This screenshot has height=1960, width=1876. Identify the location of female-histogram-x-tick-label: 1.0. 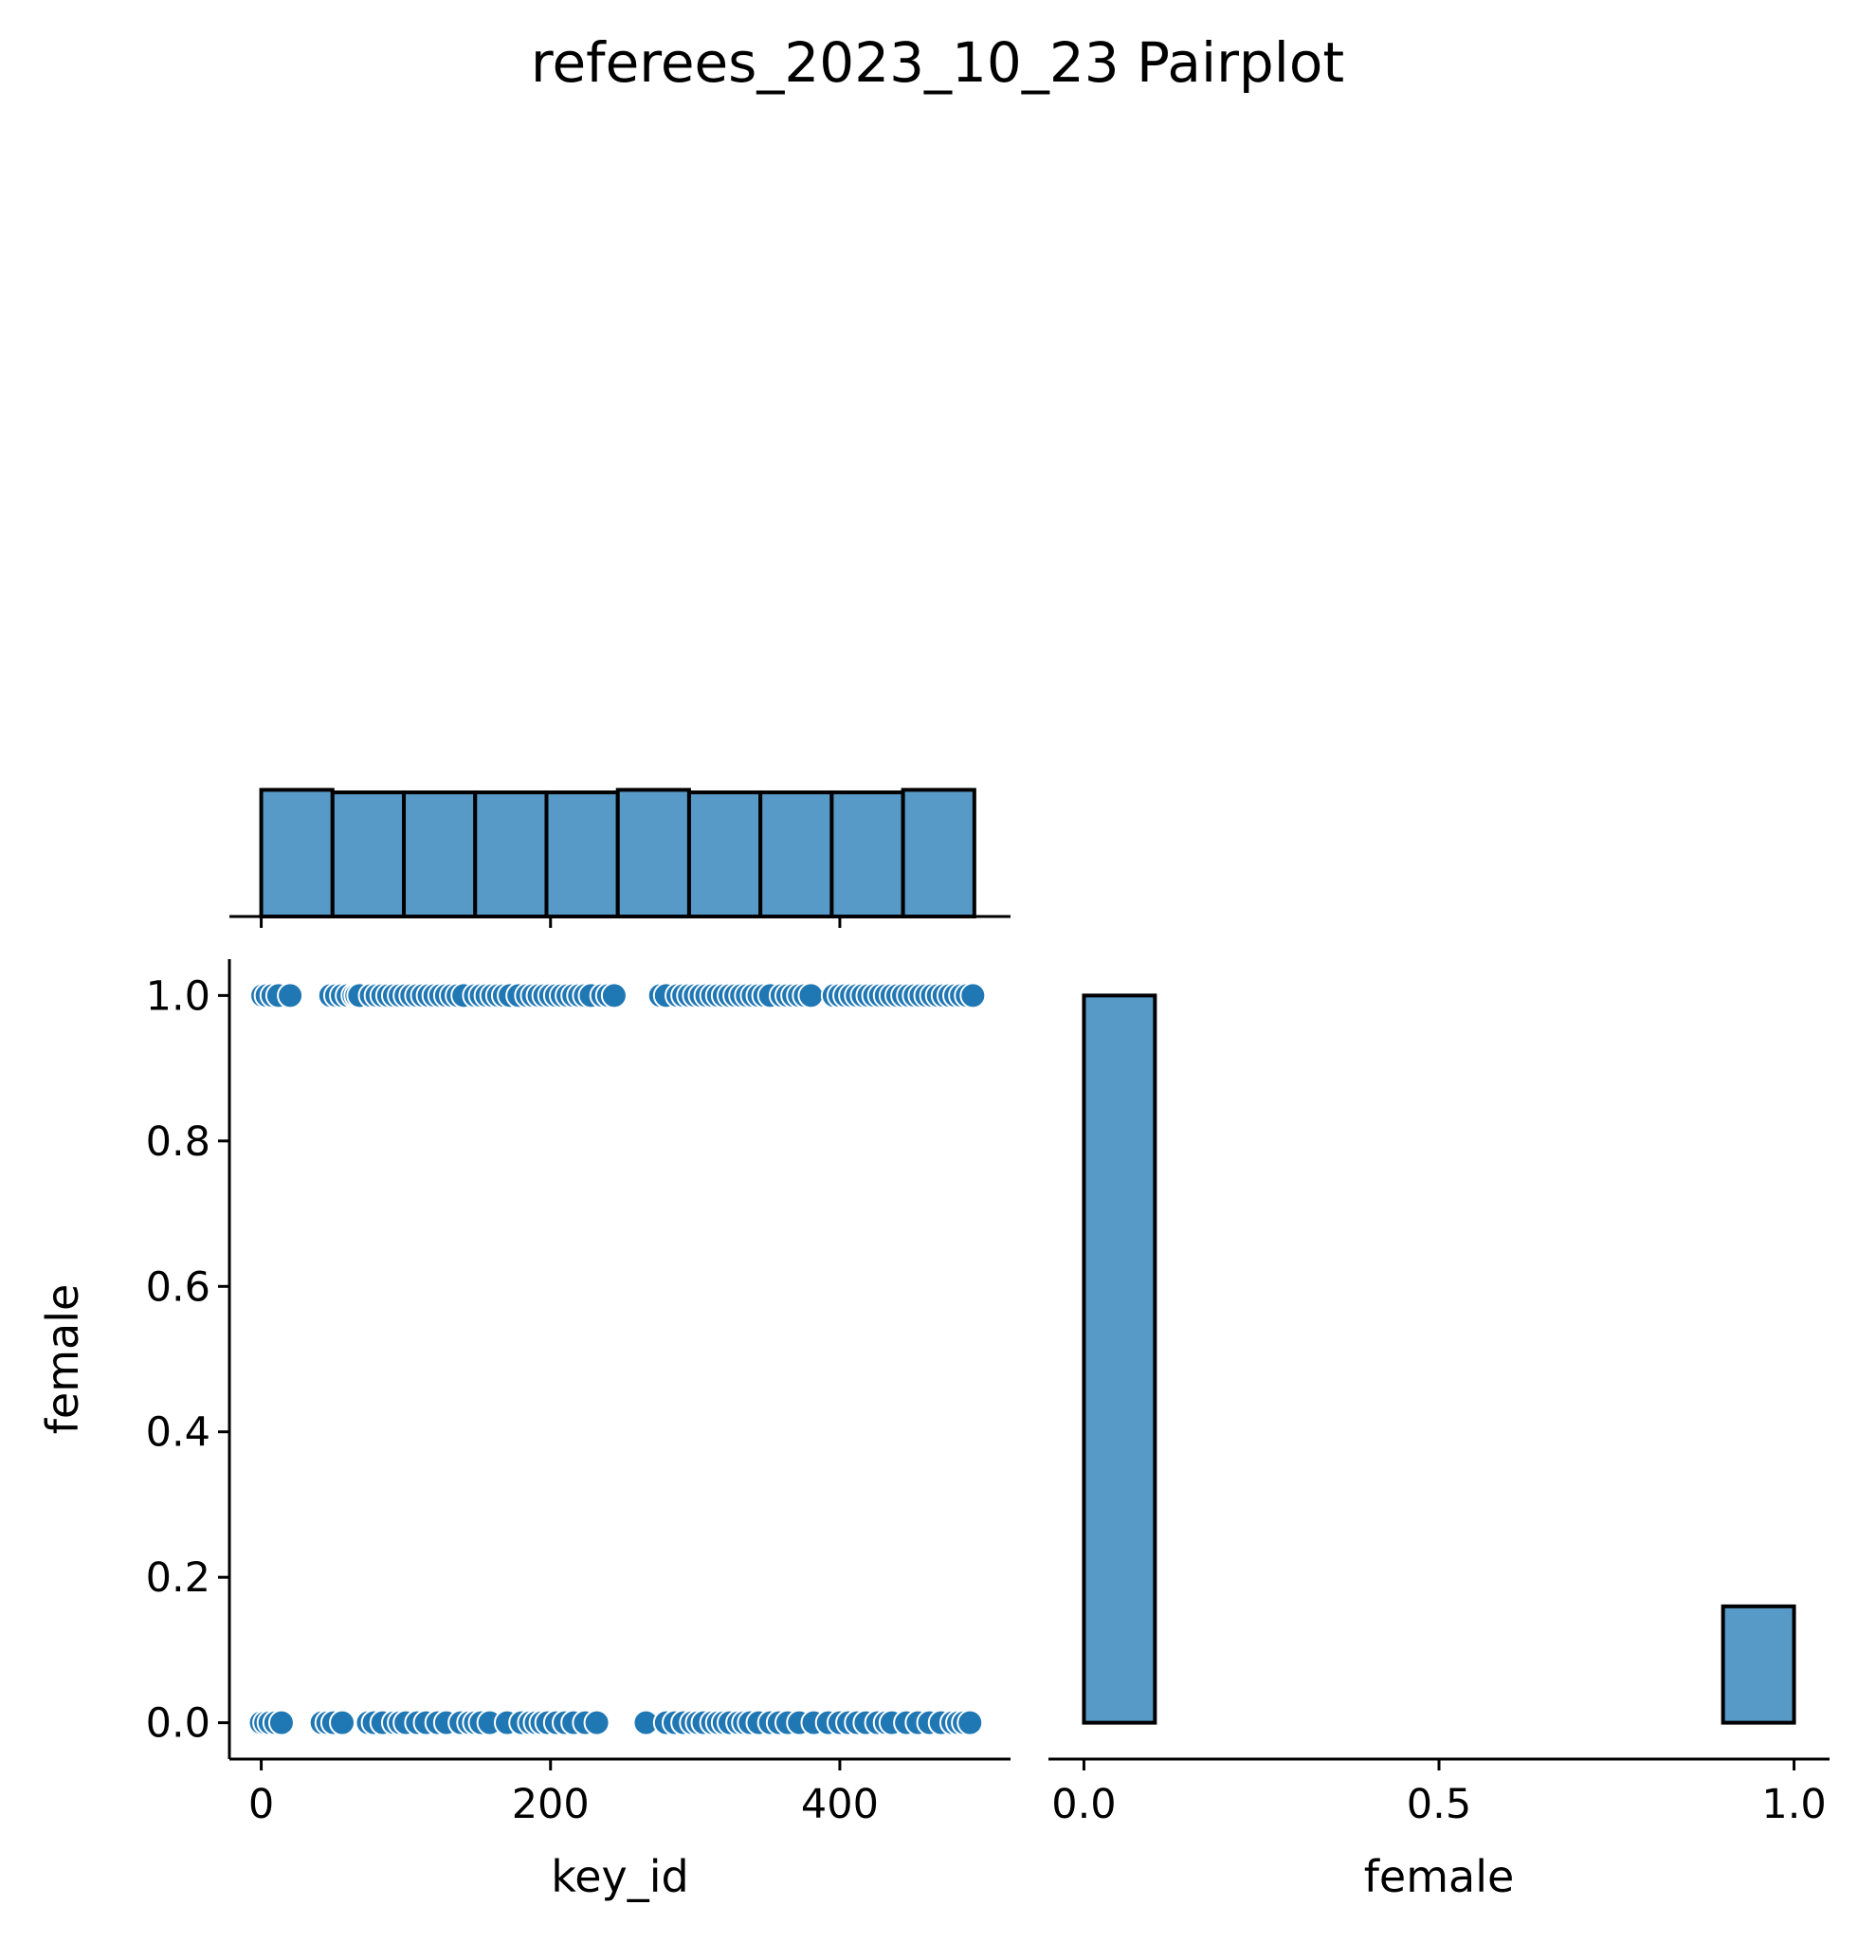
(1793, 1804).